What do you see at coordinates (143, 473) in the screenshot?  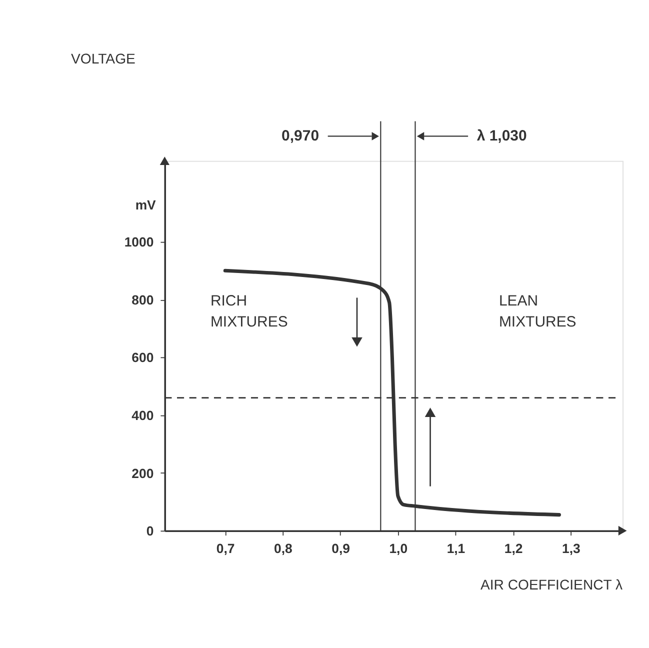 I see `y-tick-label: 200` at bounding box center [143, 473].